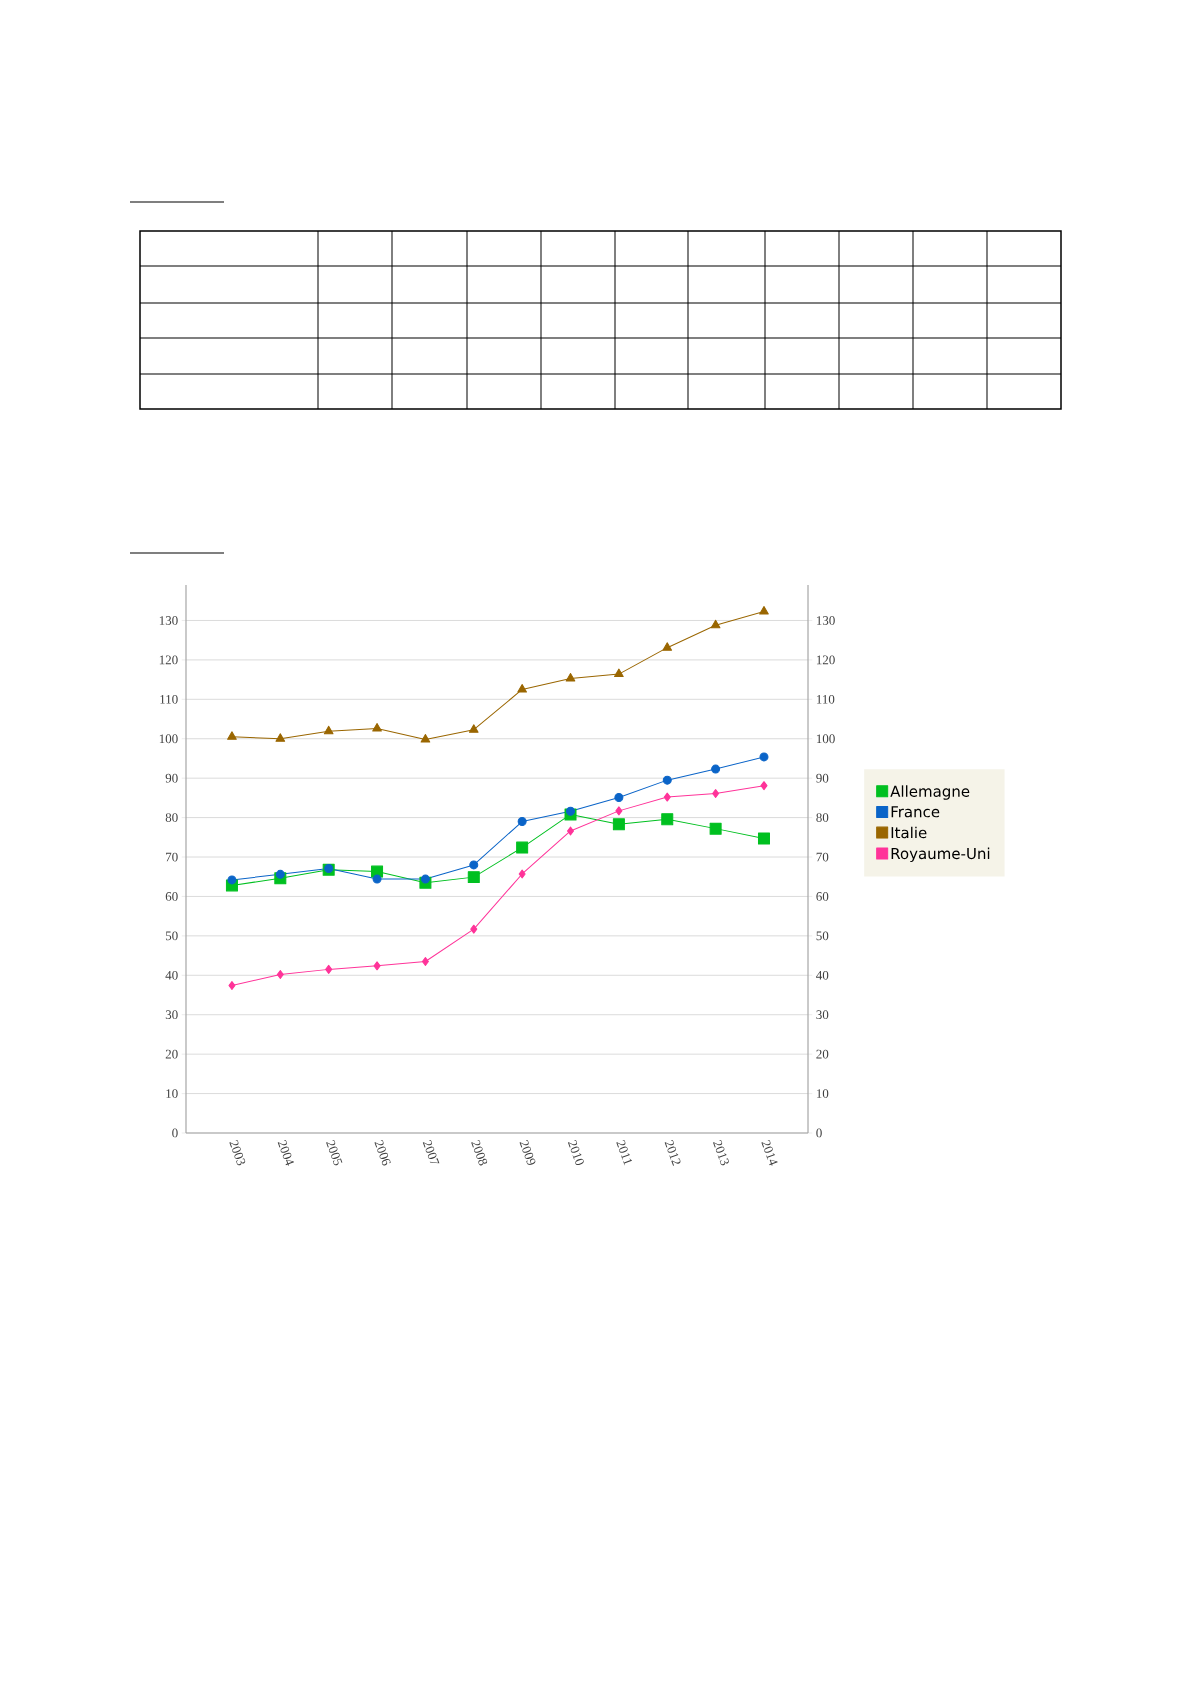  I want to click on y2-tick-label: 120, so click(825, 660).